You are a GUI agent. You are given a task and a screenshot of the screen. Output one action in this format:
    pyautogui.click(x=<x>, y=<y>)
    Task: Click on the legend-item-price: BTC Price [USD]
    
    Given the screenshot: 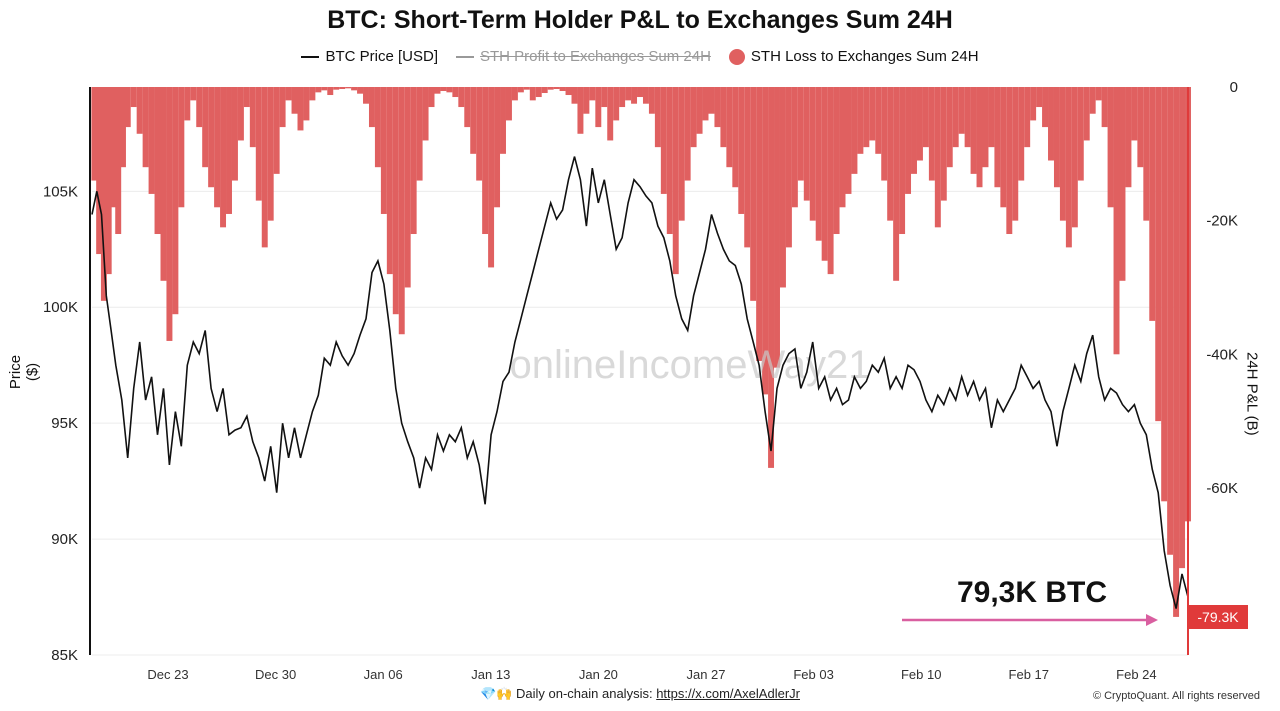 What is the action you would take?
    pyautogui.click(x=369, y=56)
    